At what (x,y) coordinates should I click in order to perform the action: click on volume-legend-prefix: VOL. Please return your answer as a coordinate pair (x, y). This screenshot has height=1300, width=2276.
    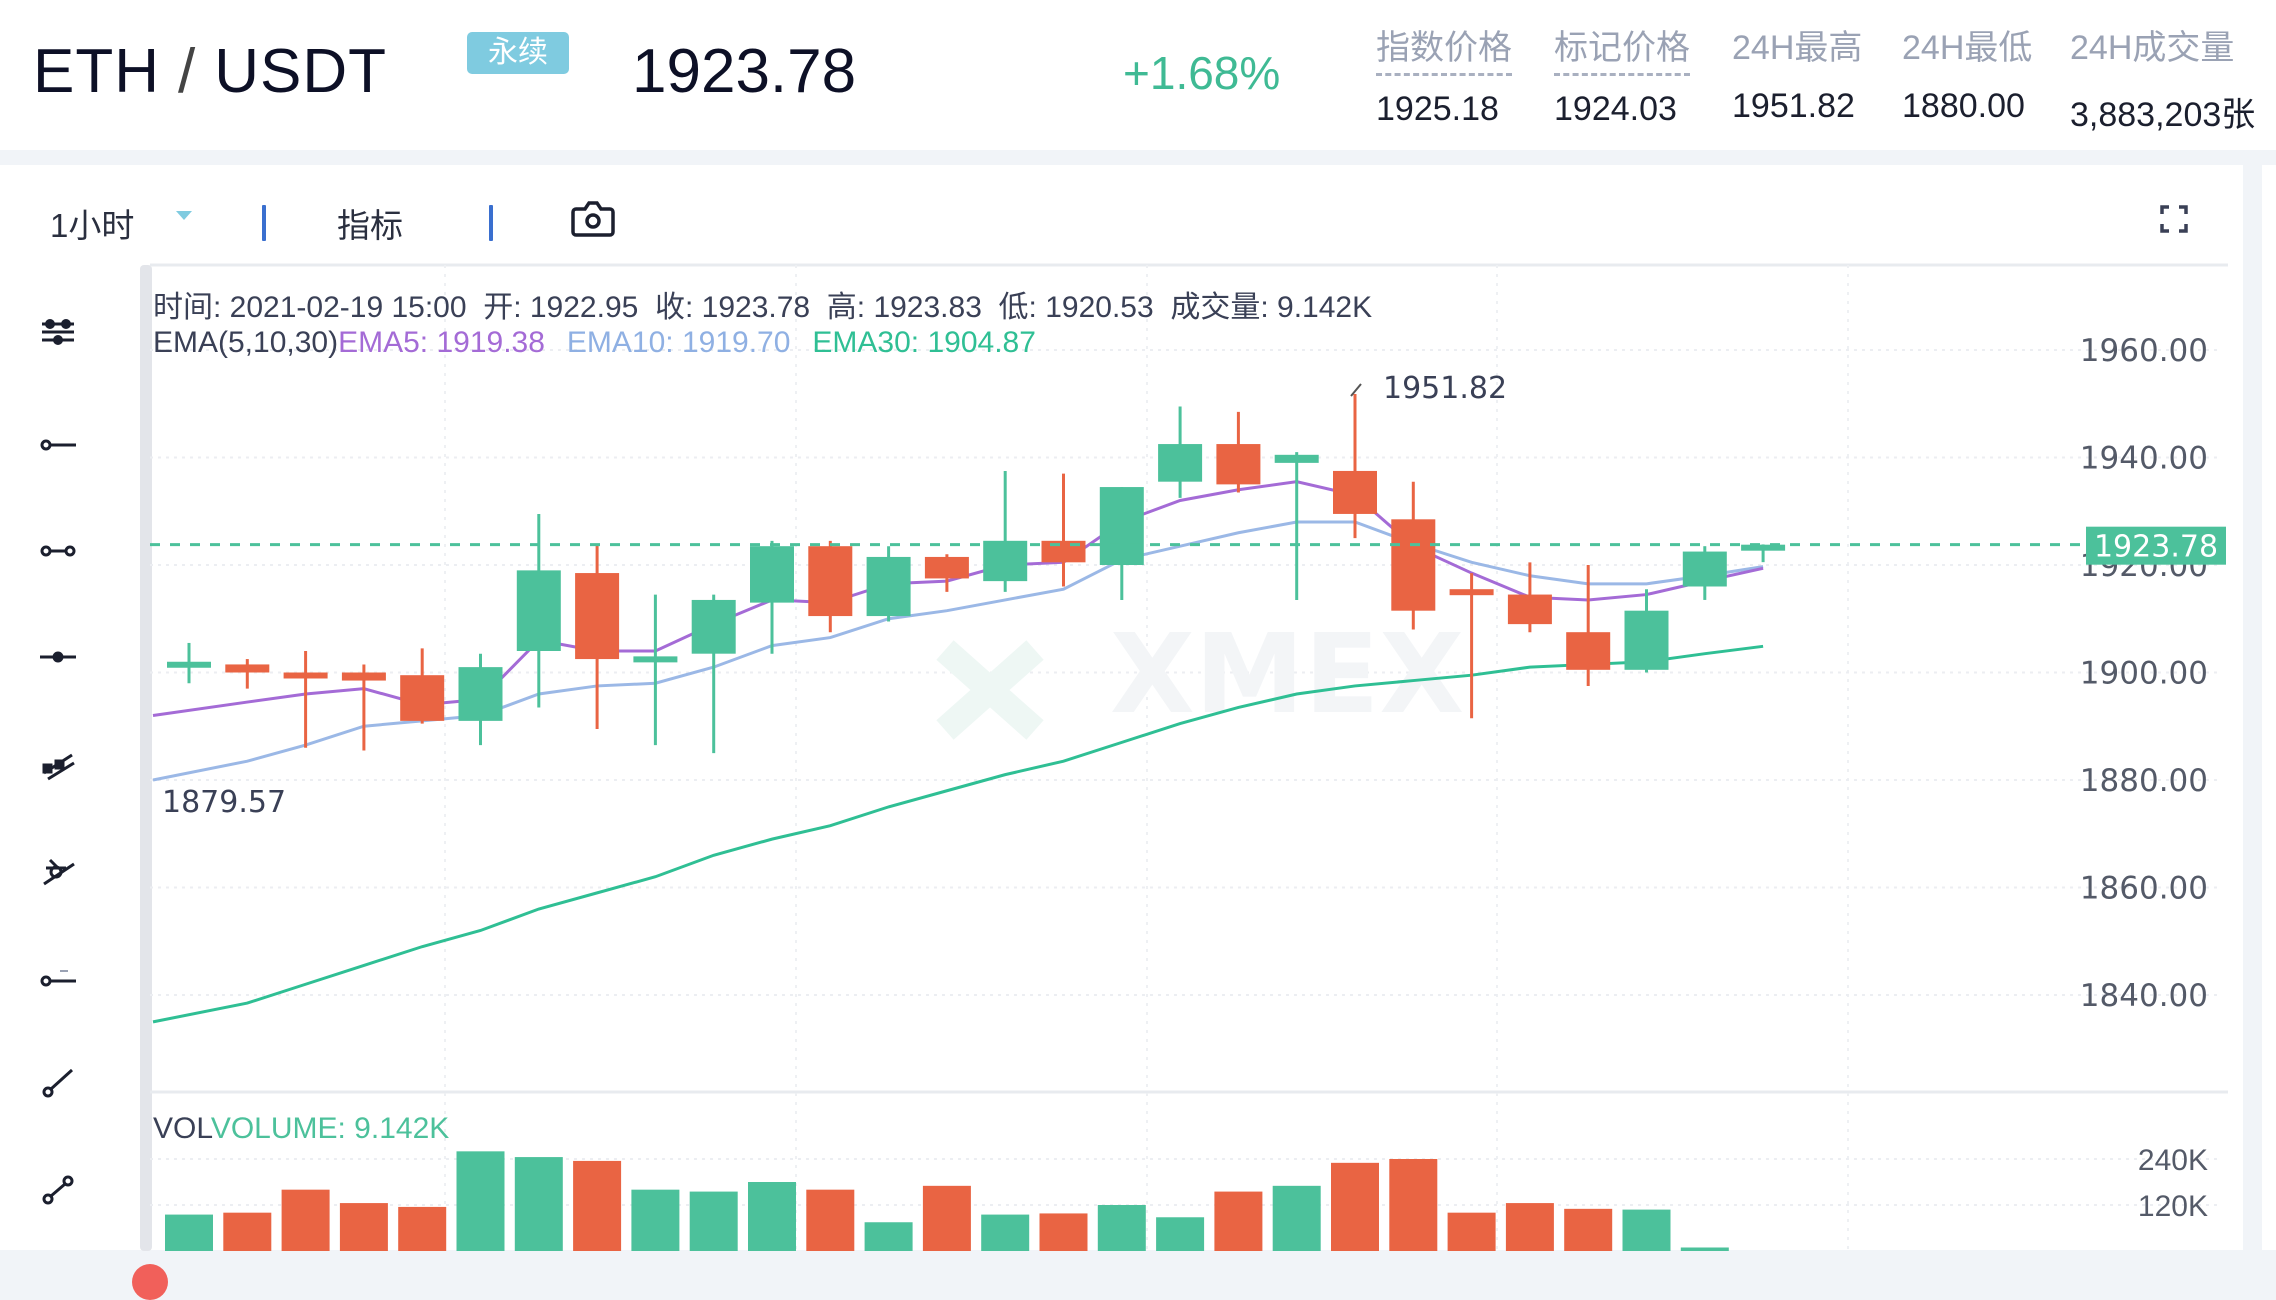
    Looking at the image, I should click on (182, 1128).